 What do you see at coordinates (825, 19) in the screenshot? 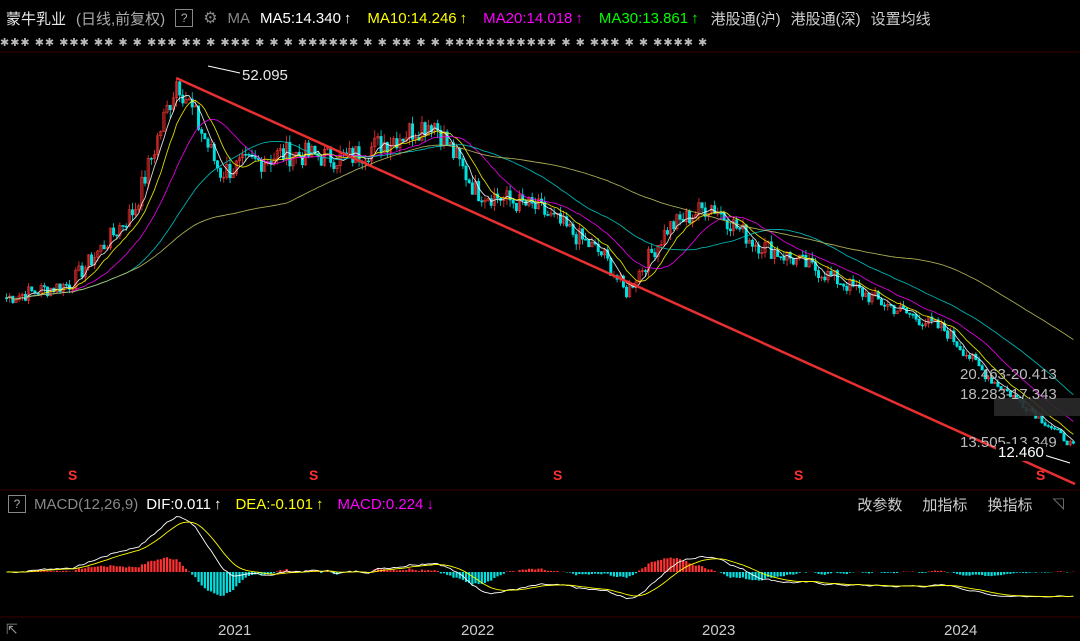
I see `hk-connect-sz: 港股通(深)` at bounding box center [825, 19].